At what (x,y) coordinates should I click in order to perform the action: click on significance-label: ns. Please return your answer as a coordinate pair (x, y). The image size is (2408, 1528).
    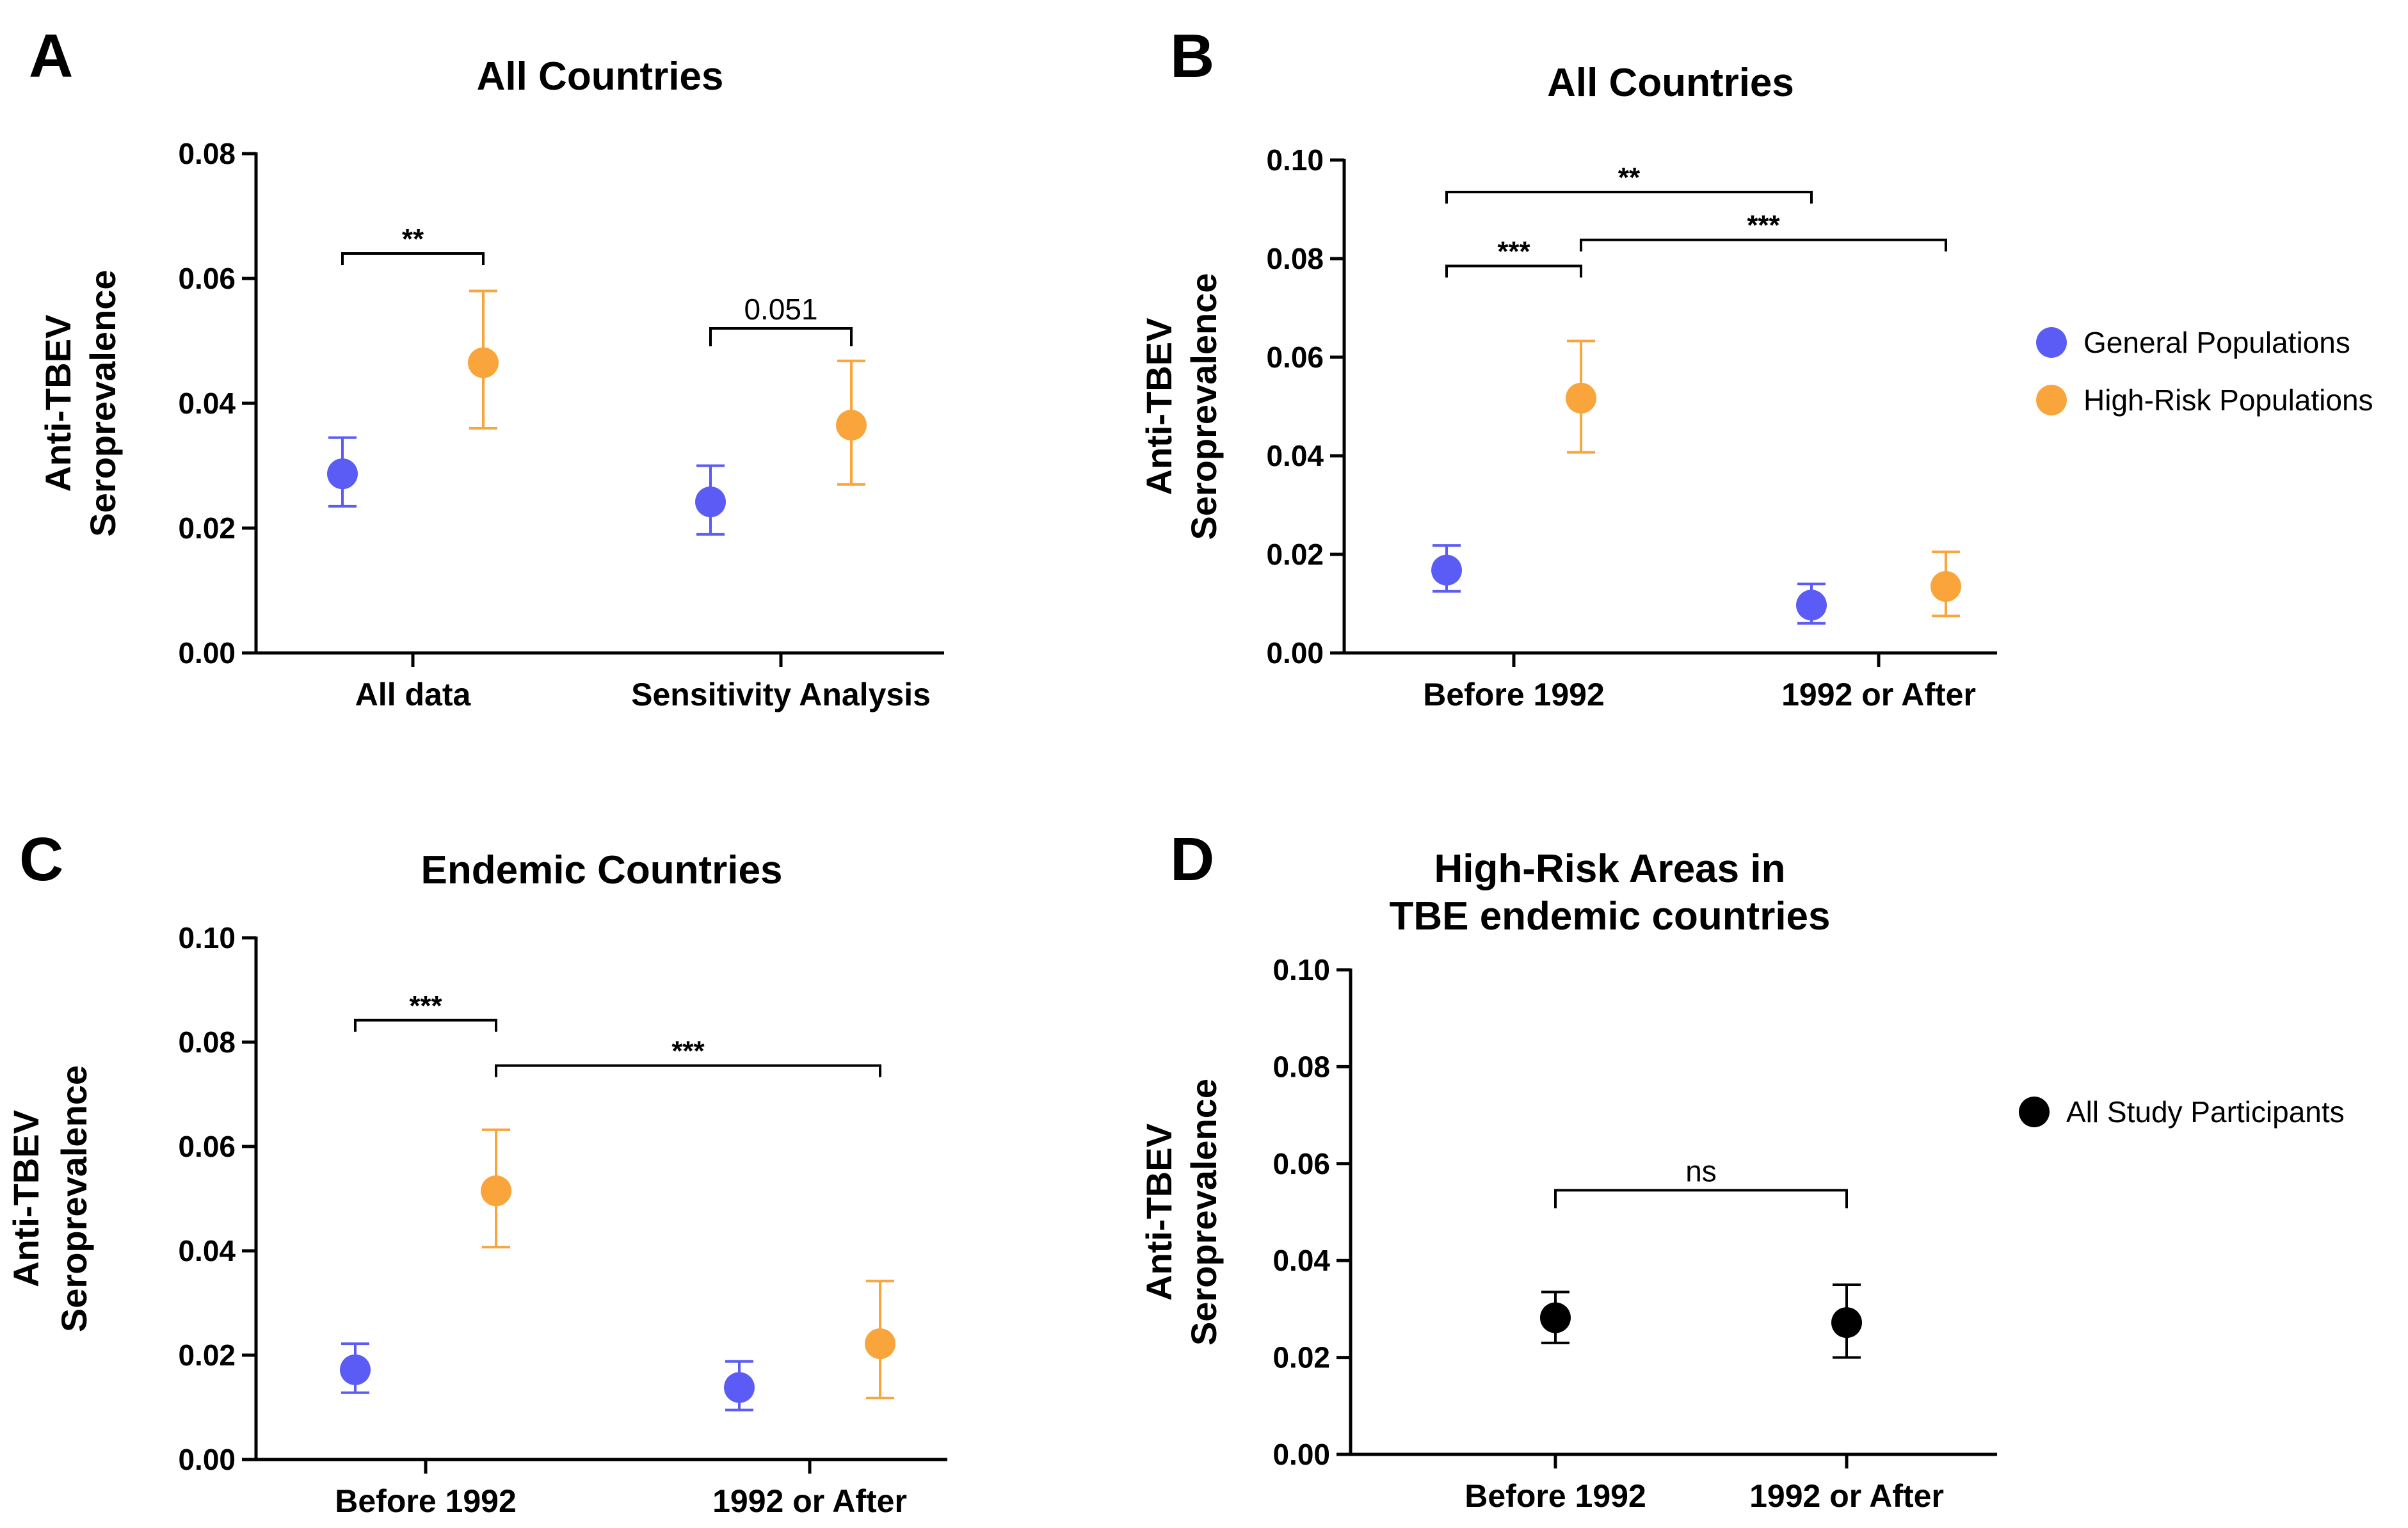
    Looking at the image, I should click on (1701, 1170).